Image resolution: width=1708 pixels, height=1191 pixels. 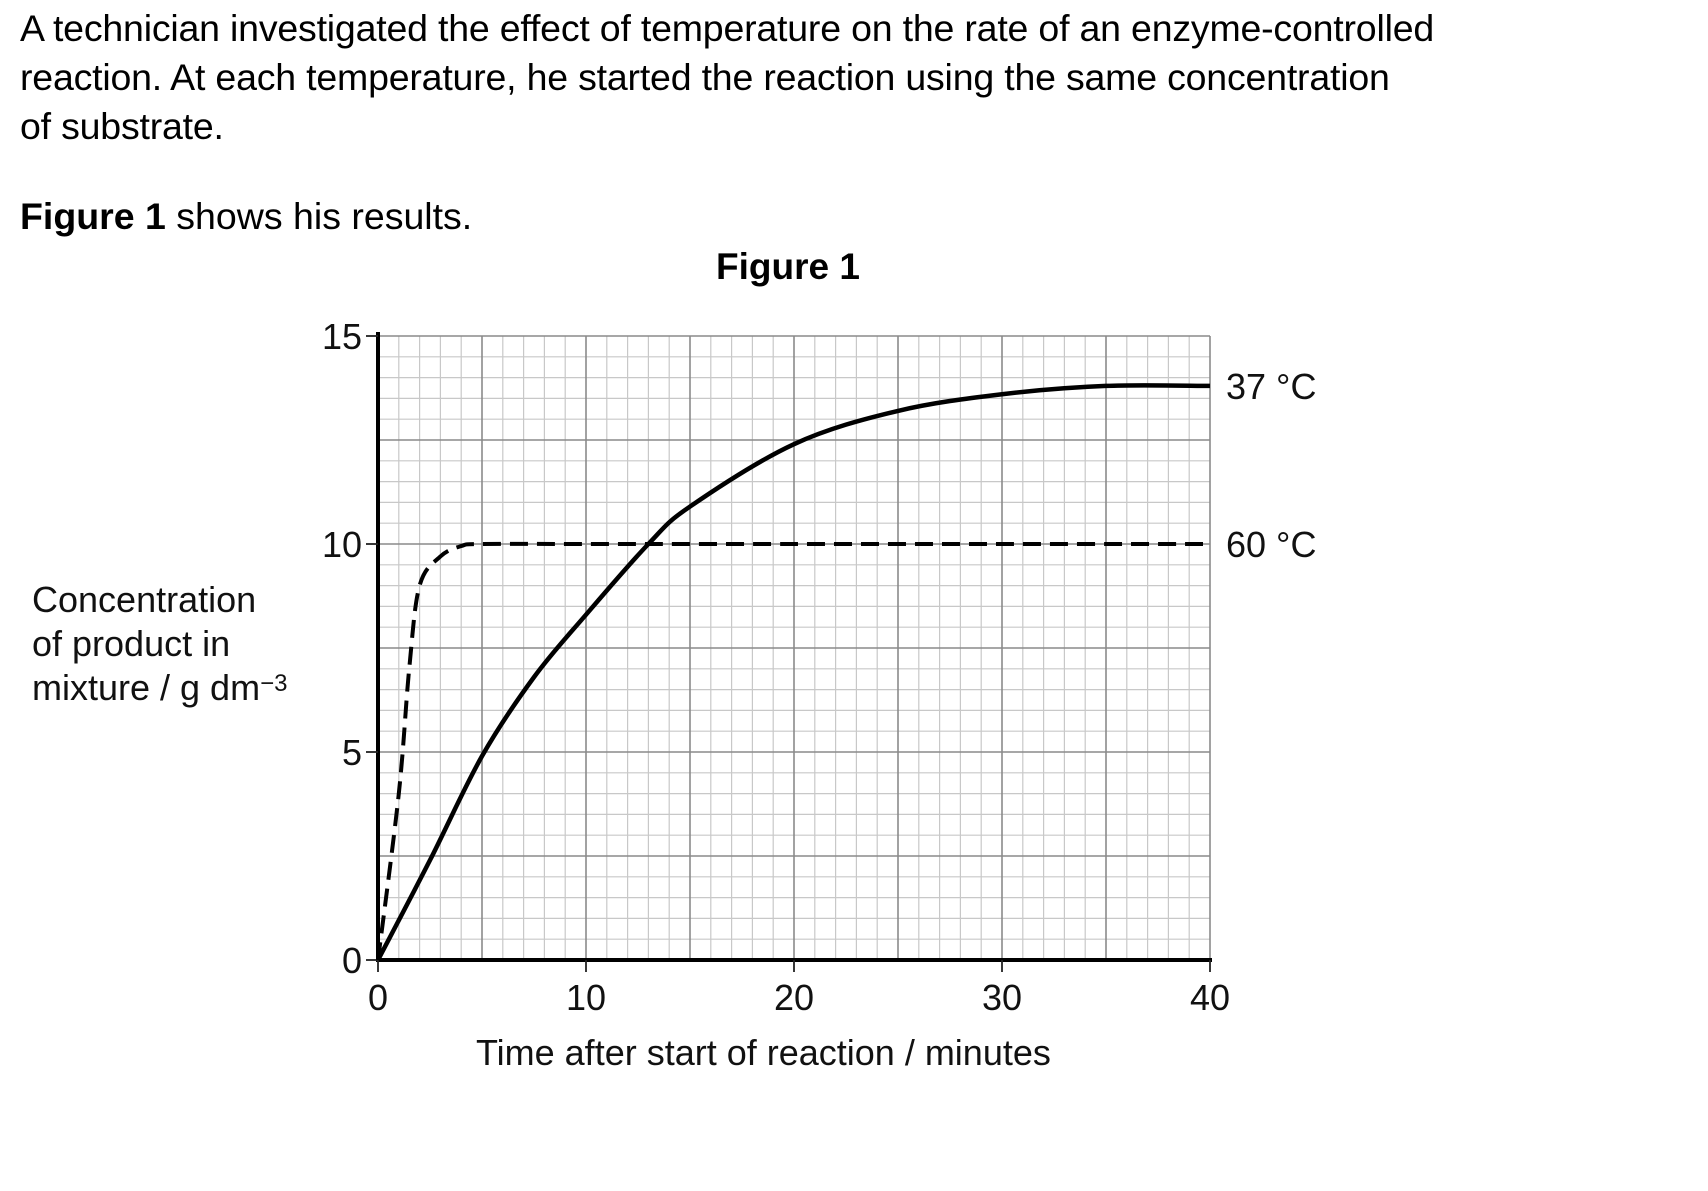 I want to click on intro-line-3: of substrate., so click(x=122, y=126).